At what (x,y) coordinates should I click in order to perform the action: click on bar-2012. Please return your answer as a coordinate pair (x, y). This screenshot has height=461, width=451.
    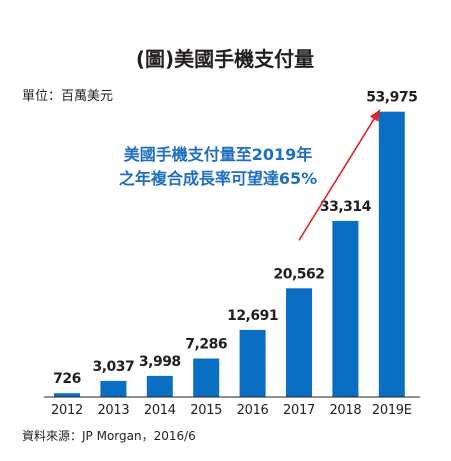
    Looking at the image, I should click on (67, 395).